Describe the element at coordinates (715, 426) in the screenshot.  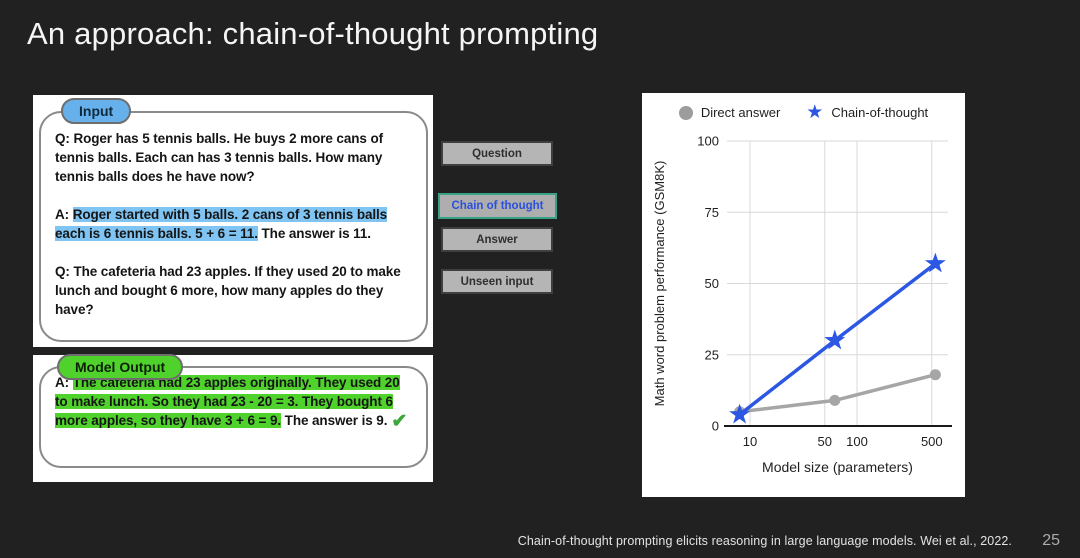
I see `svg-text: 0` at that location.